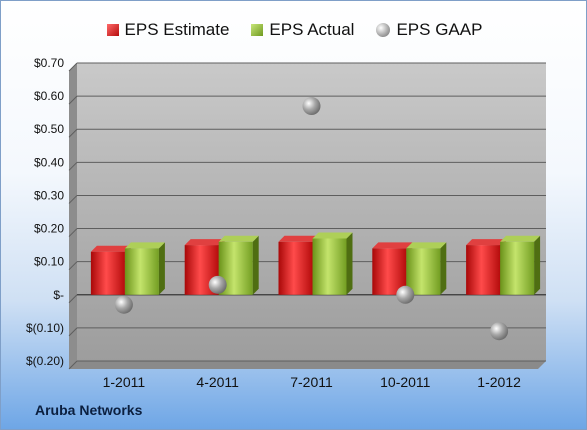  I want to click on legend-item-estimate: EPS Estimate, so click(168, 30).